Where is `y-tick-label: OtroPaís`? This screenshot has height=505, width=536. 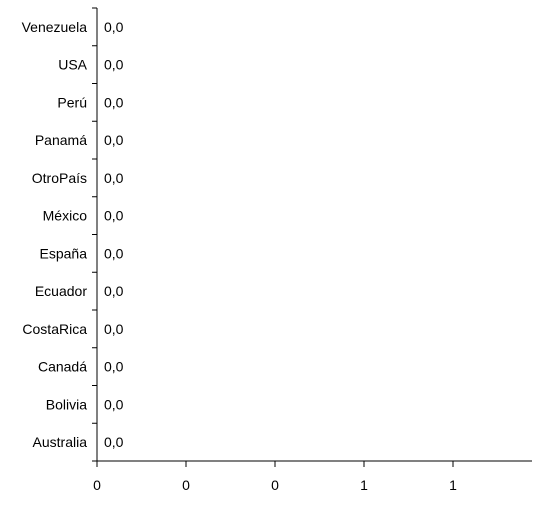
y-tick-label: OtroPaís is located at coordinates (59, 178).